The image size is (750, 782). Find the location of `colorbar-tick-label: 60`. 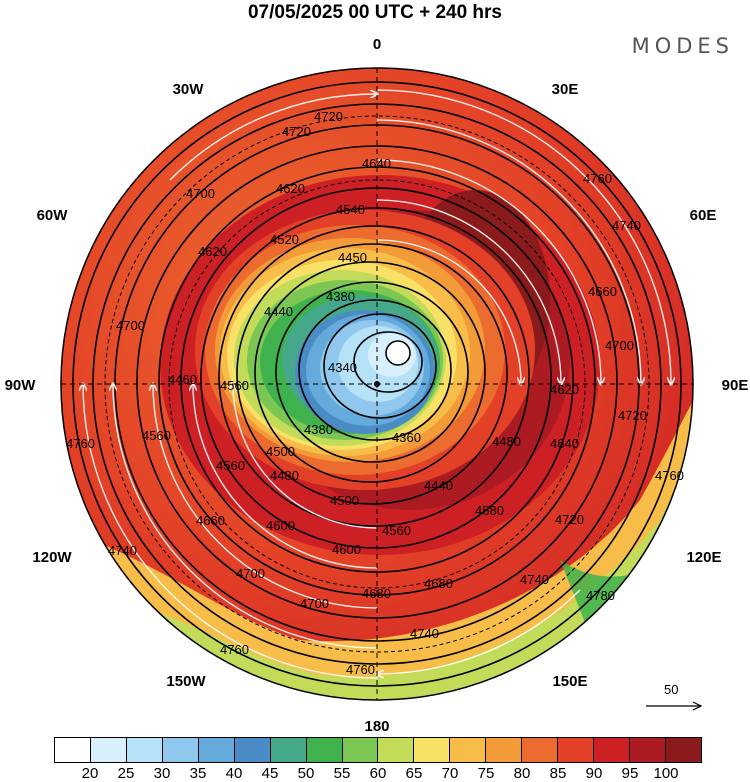

colorbar-tick-label: 60 is located at coordinates (378, 773).